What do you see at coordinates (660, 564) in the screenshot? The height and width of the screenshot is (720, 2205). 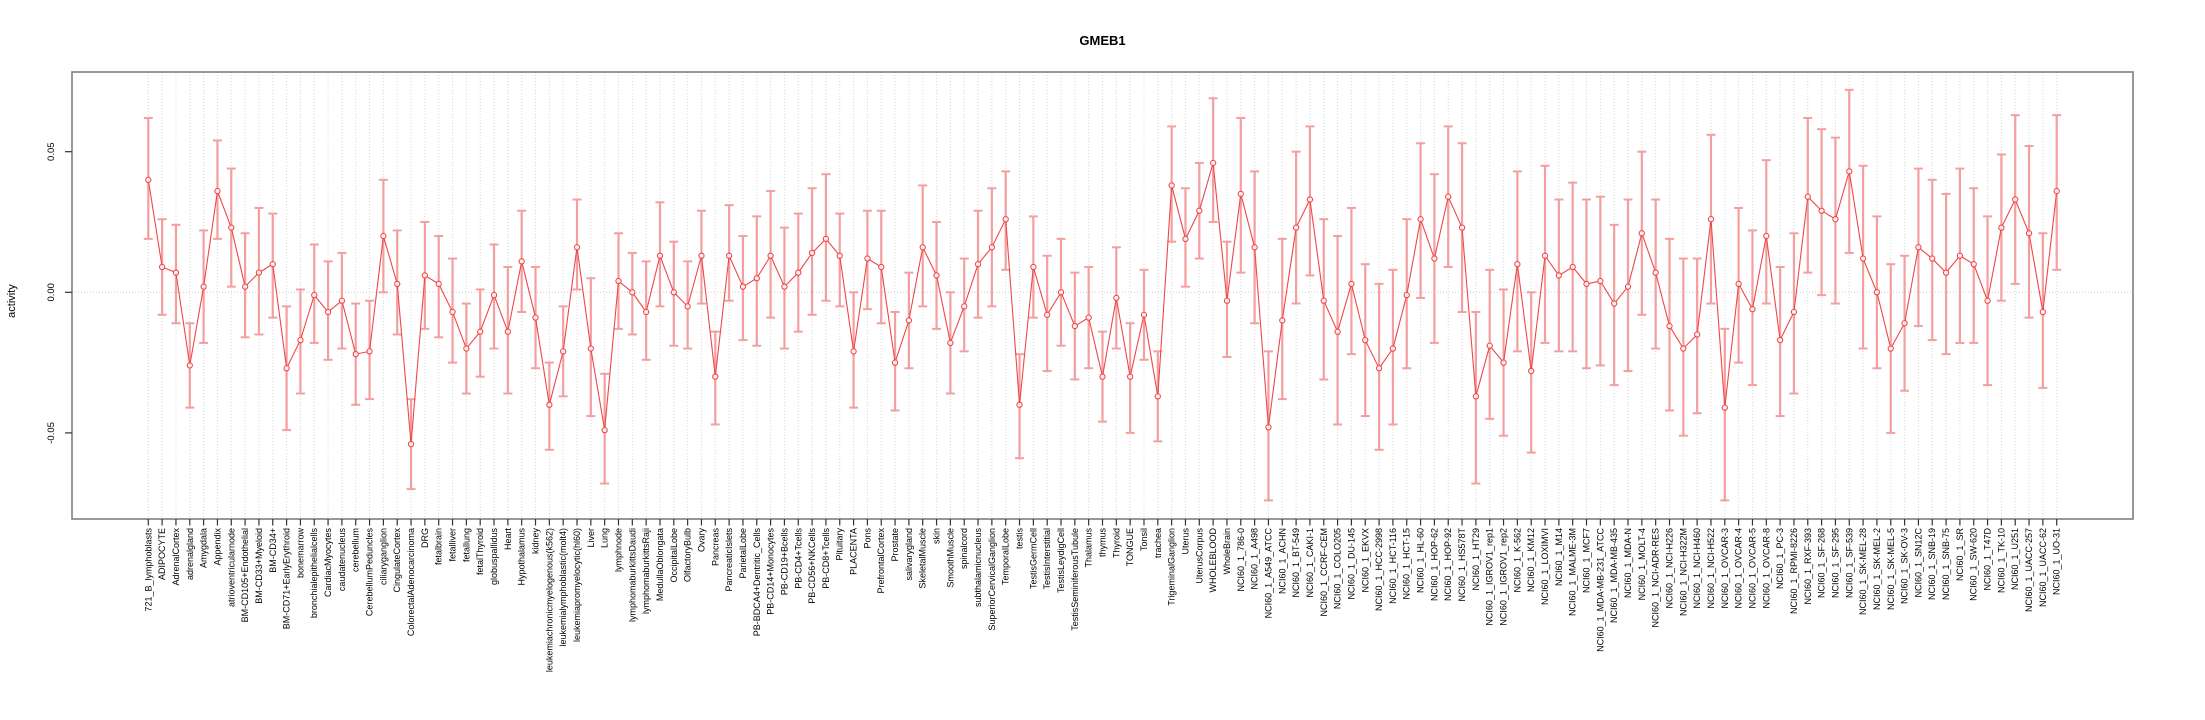 I see `x-axis-tick-label: MedullaOblongata` at bounding box center [660, 564].